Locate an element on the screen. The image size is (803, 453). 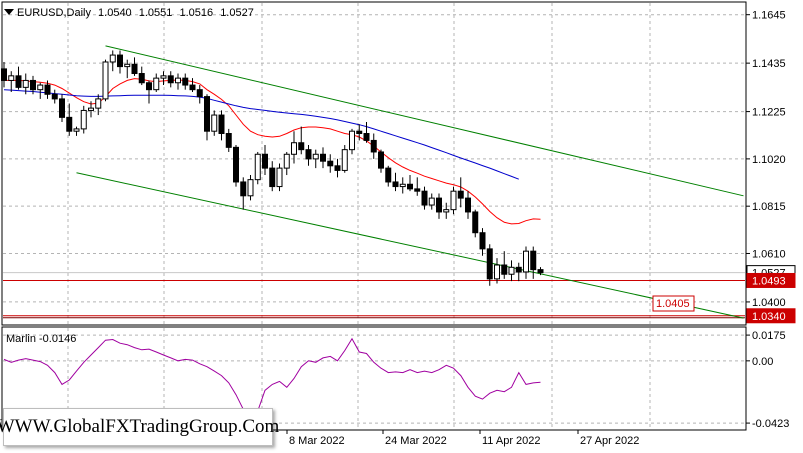
support-2-price-tag-box is located at coordinates (771, 316).